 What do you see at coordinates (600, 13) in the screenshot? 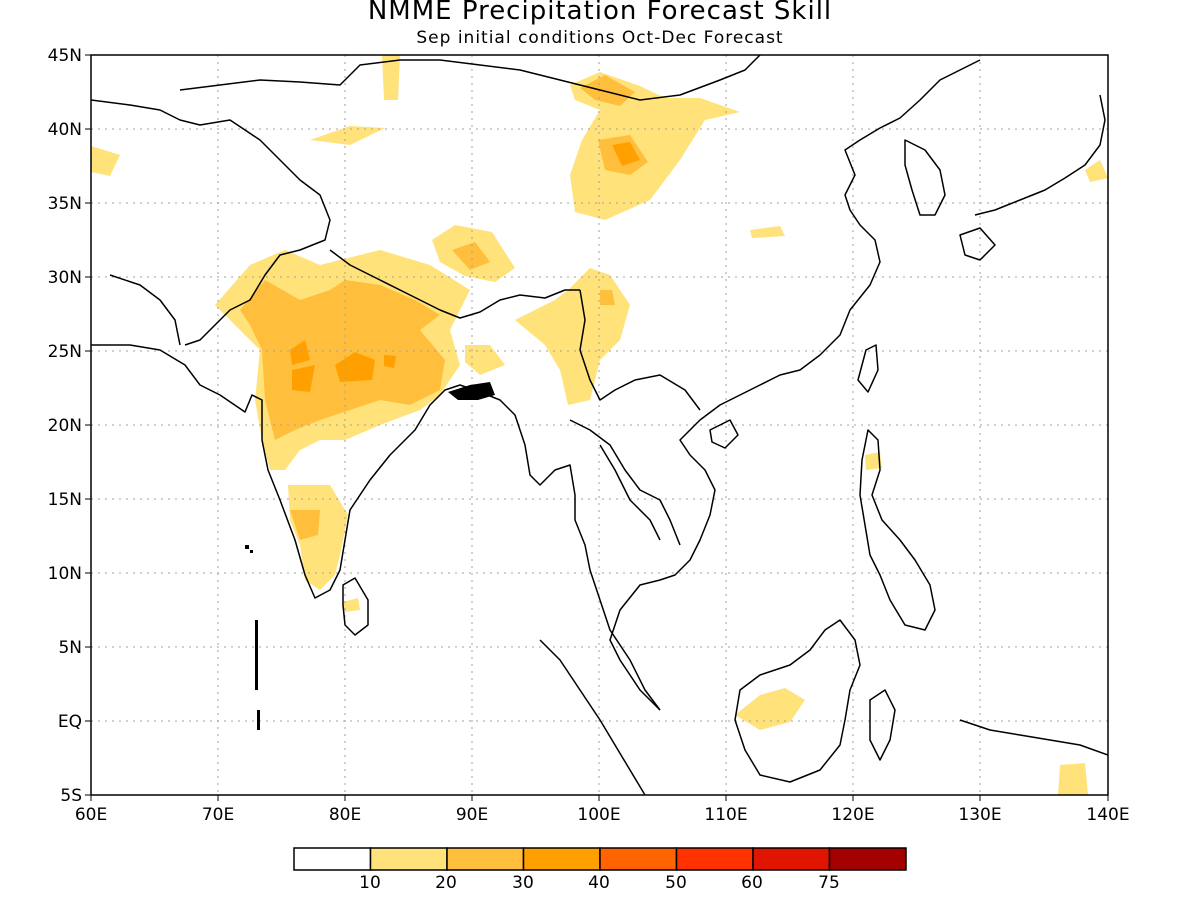
I see `map-title: NMME Precipitation Forecast Skill` at bounding box center [600, 13].